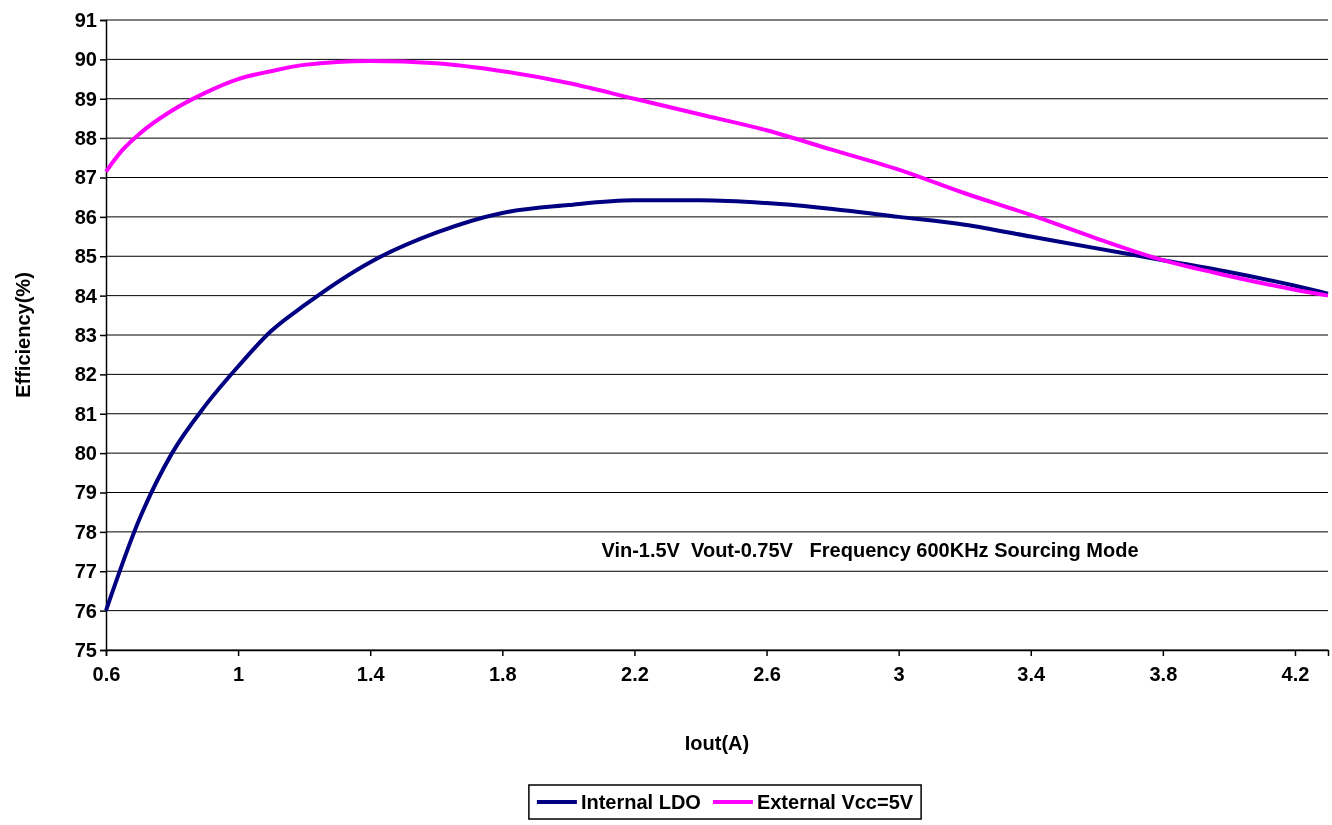  What do you see at coordinates (85, 216) in the screenshot?
I see `y-tick-label: 86` at bounding box center [85, 216].